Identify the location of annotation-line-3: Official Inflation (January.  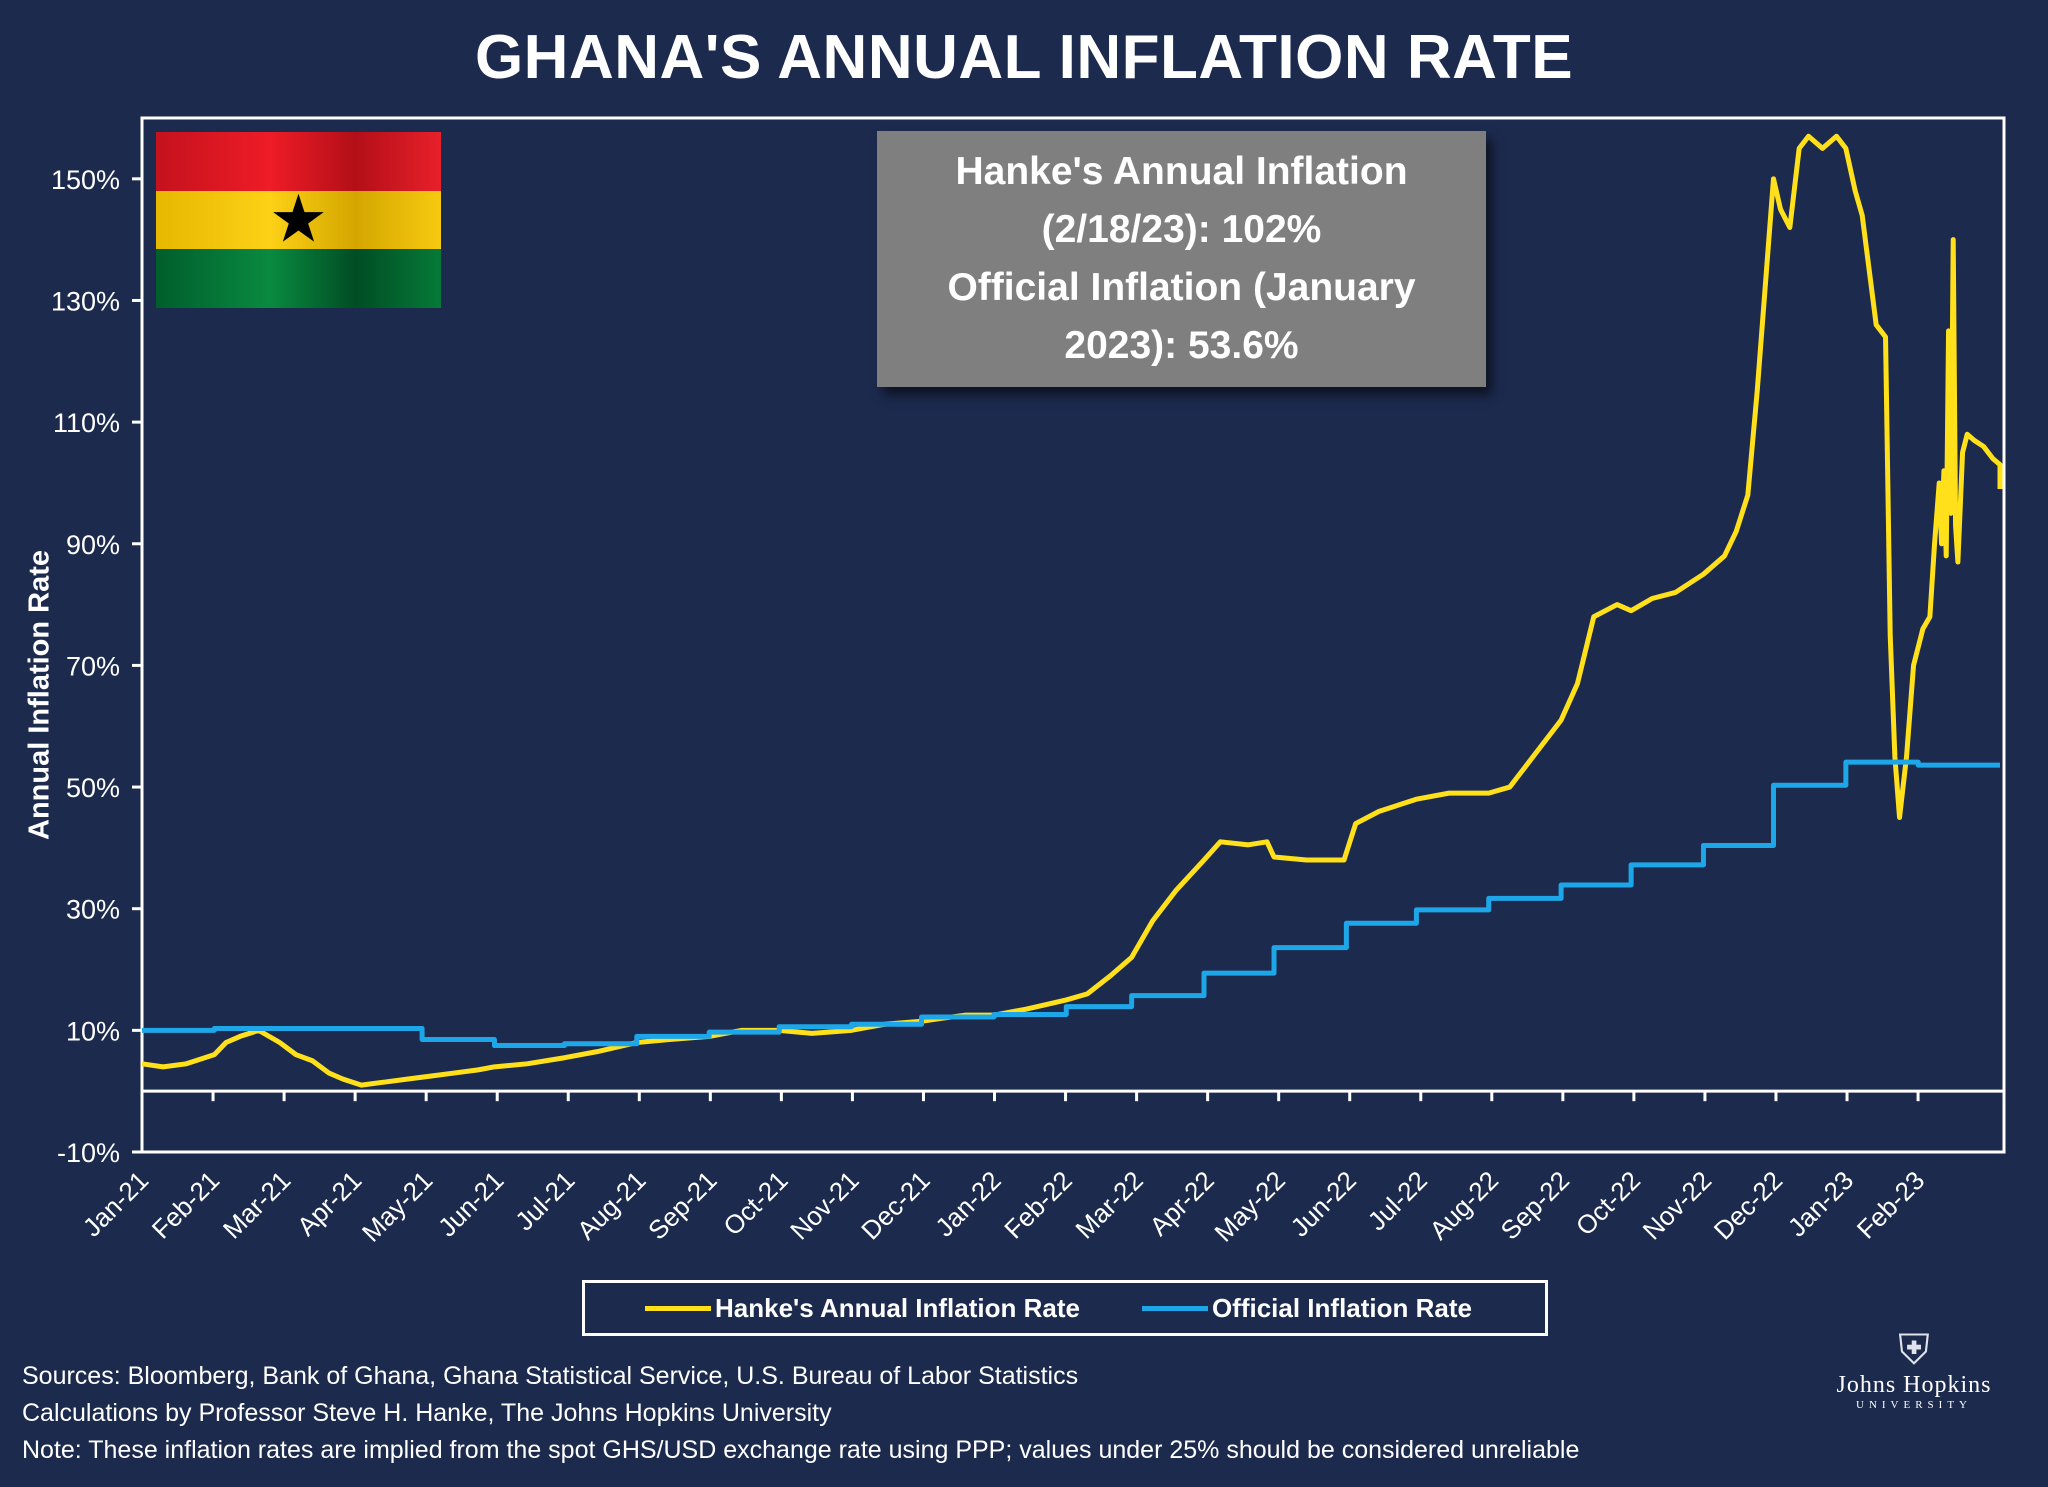
(1181, 287).